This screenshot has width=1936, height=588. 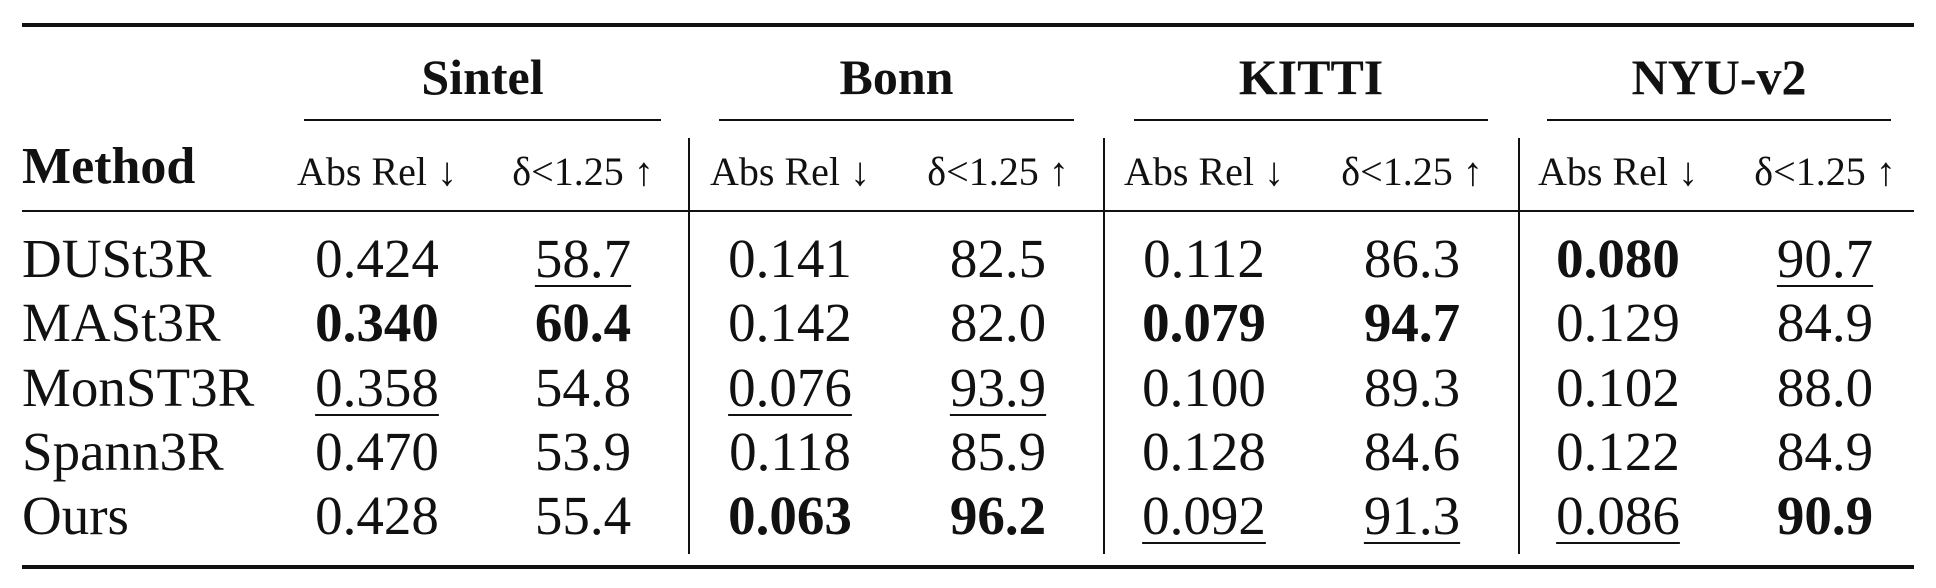 What do you see at coordinates (1618, 387) in the screenshot?
I see `cell: 0.102` at bounding box center [1618, 387].